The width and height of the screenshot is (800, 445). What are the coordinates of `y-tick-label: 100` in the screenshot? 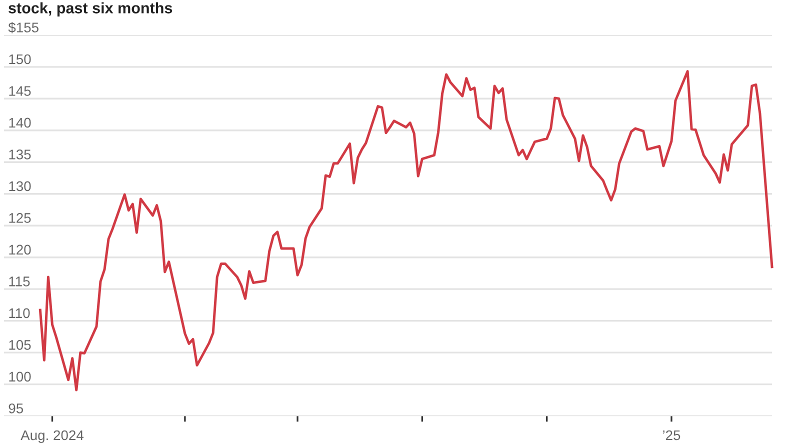 It's located at (20, 377).